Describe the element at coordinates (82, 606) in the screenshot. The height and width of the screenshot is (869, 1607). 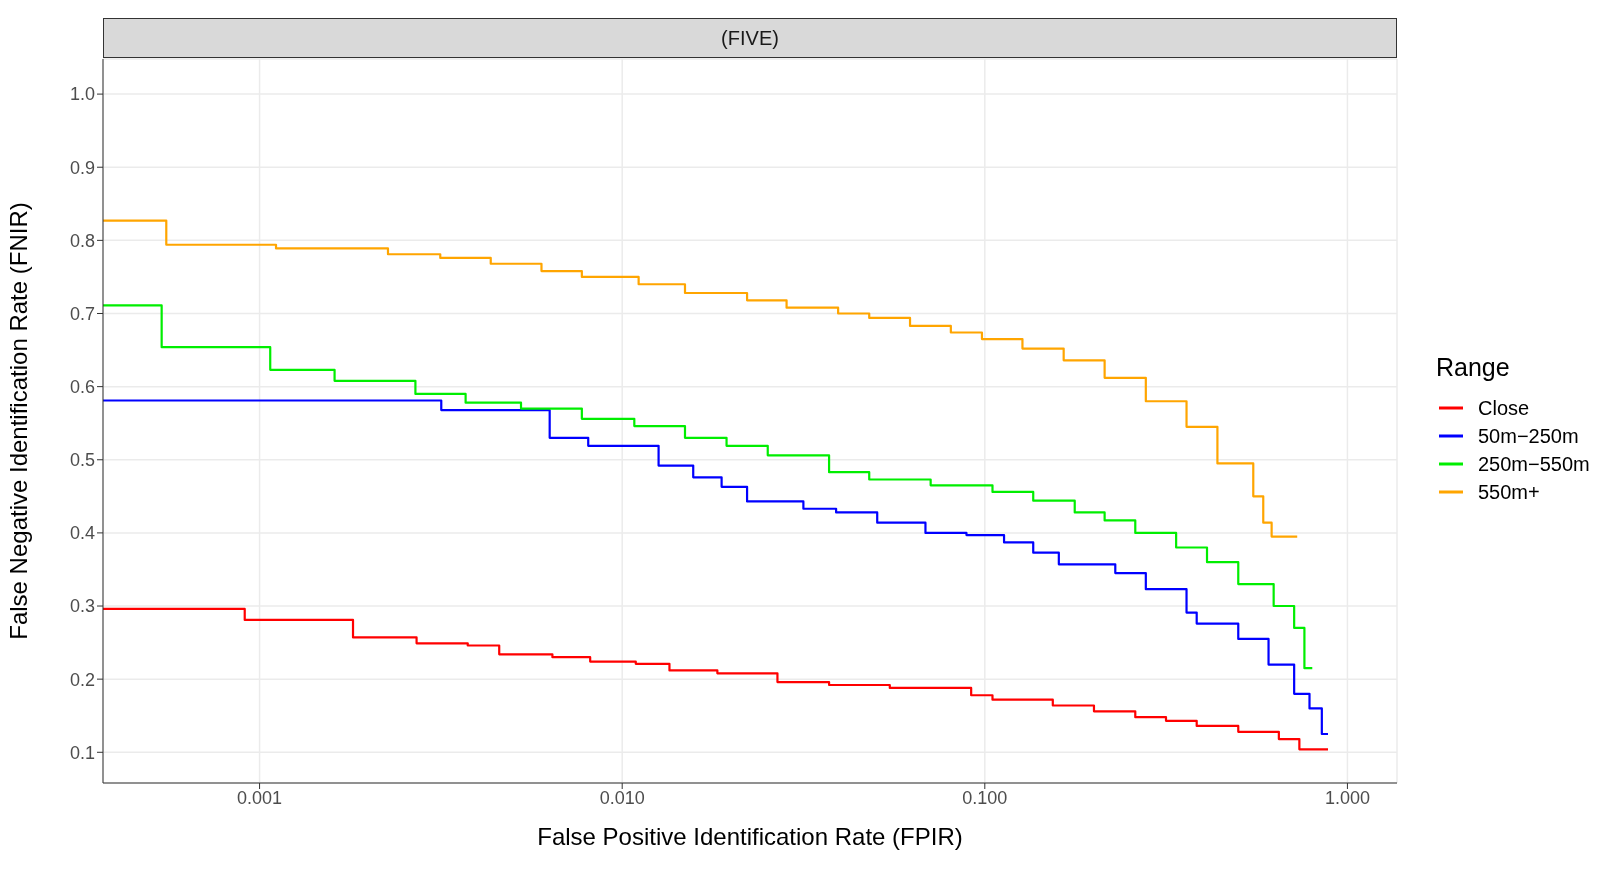
I see `y-tick-label: 0.3` at that location.